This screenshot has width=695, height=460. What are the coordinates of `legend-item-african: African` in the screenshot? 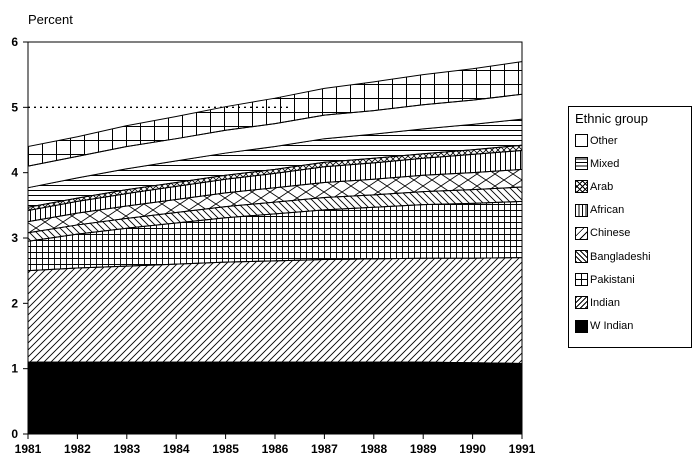 It's located at (633, 210).